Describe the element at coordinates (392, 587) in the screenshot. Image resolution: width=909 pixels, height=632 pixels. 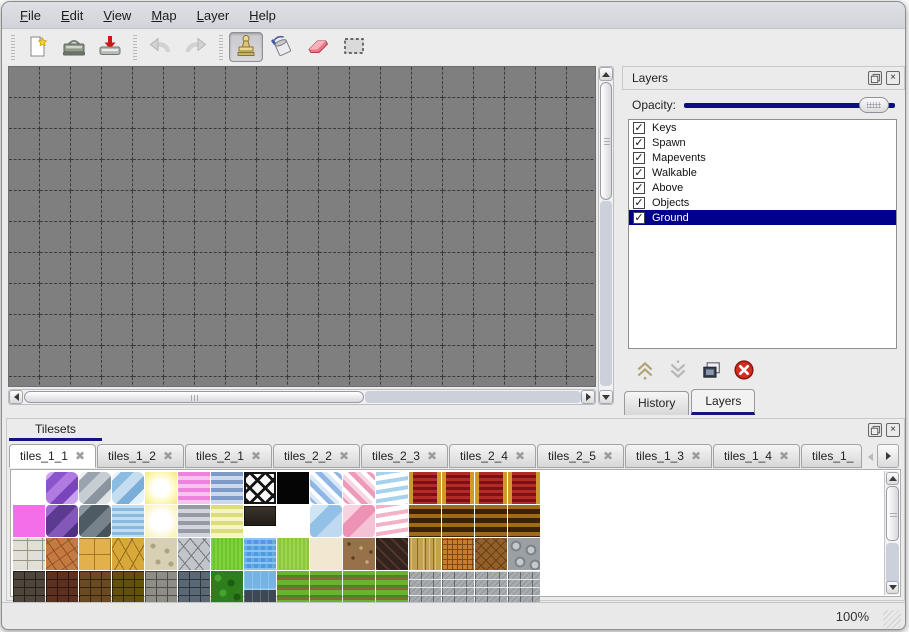
I see `tile-field` at that location.